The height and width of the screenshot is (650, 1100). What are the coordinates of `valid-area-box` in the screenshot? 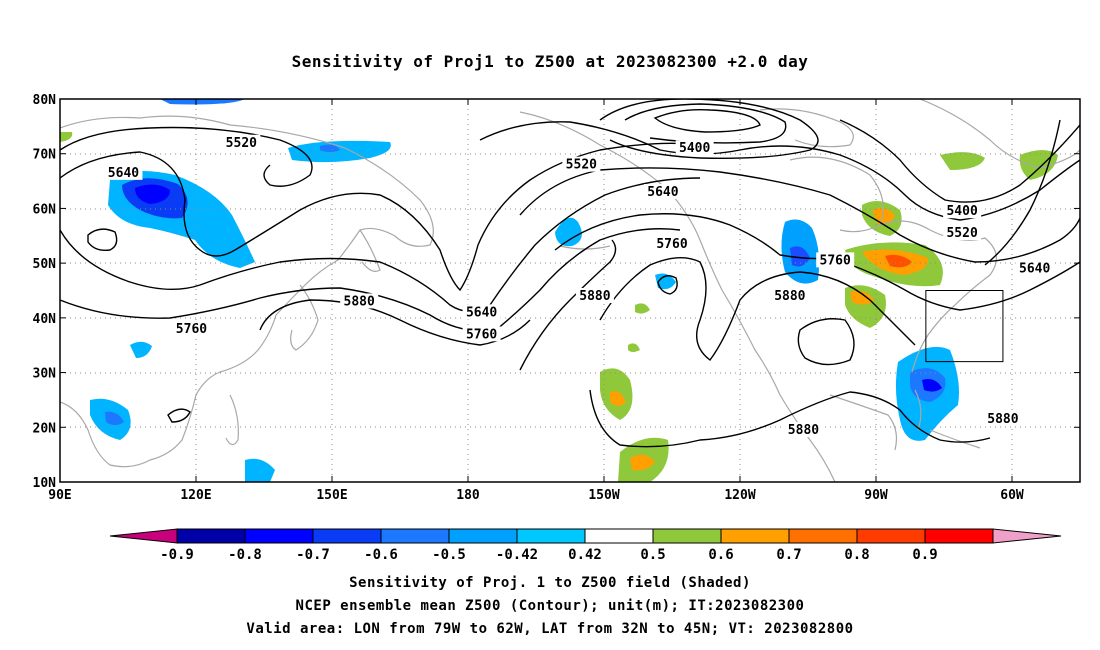 It's located at (964, 326).